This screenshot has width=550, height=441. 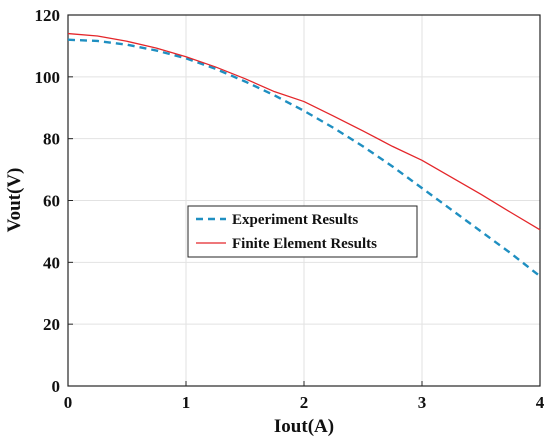 What do you see at coordinates (540, 402) in the screenshot?
I see `x-tick-label: 4` at bounding box center [540, 402].